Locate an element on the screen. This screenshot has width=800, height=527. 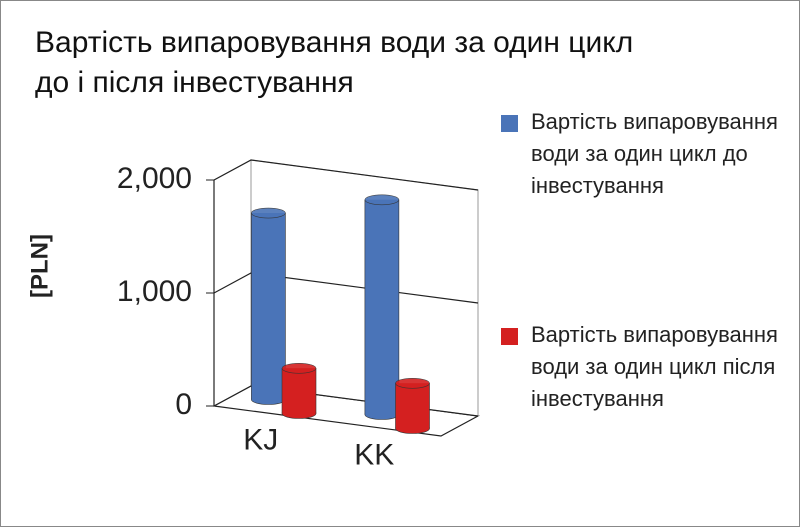
x-tick-label: KJ is located at coordinates (260, 439).